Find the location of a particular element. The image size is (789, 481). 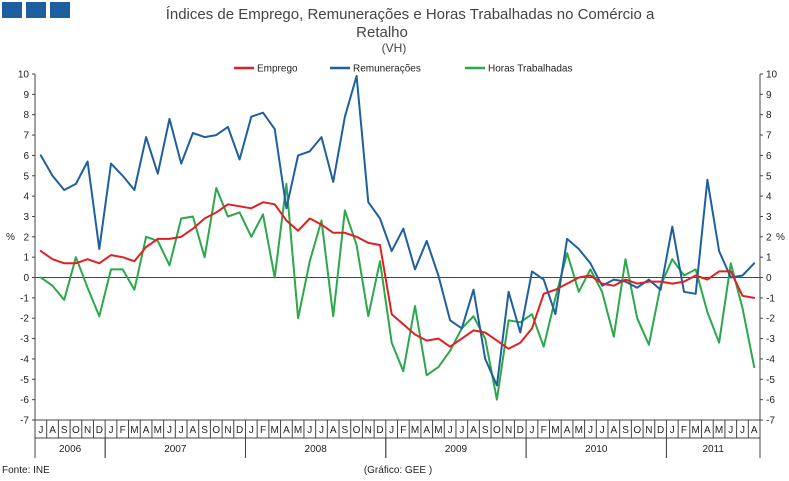

y-tick-label-left: -2 is located at coordinates (24, 319).